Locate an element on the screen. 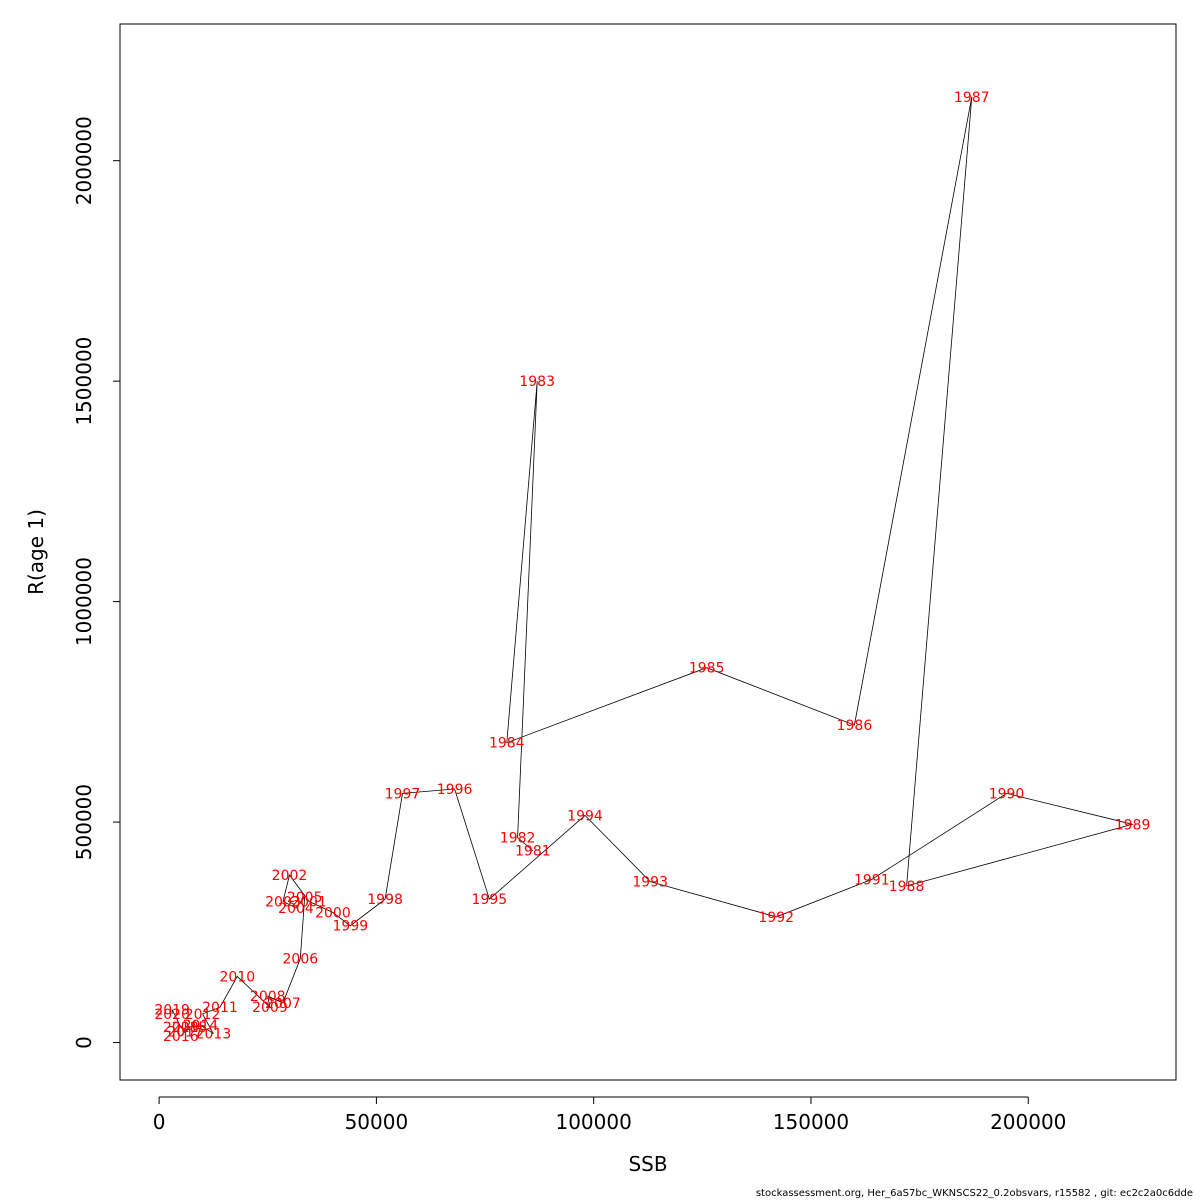 Image resolution: width=1200 pixels, height=1200 pixels. point-label: 1992 is located at coordinates (776, 918).